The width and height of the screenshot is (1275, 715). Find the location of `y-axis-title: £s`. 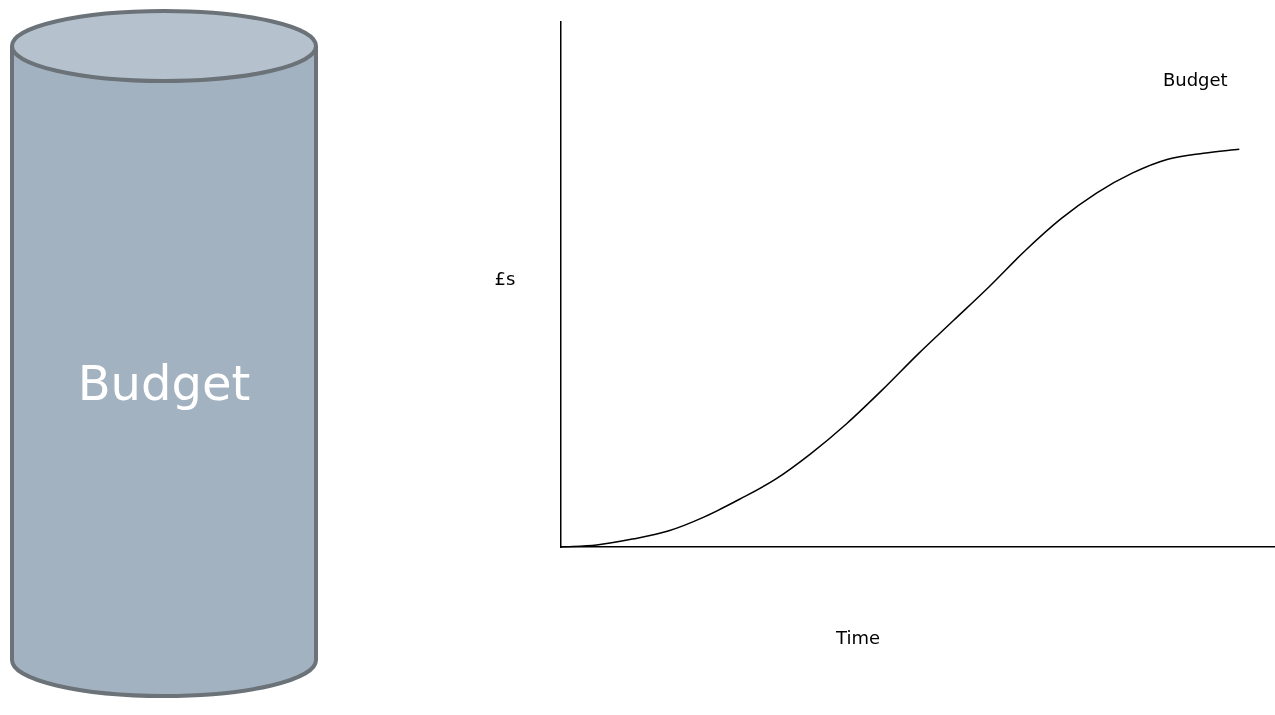

y-axis-title: £s is located at coordinates (505, 278).